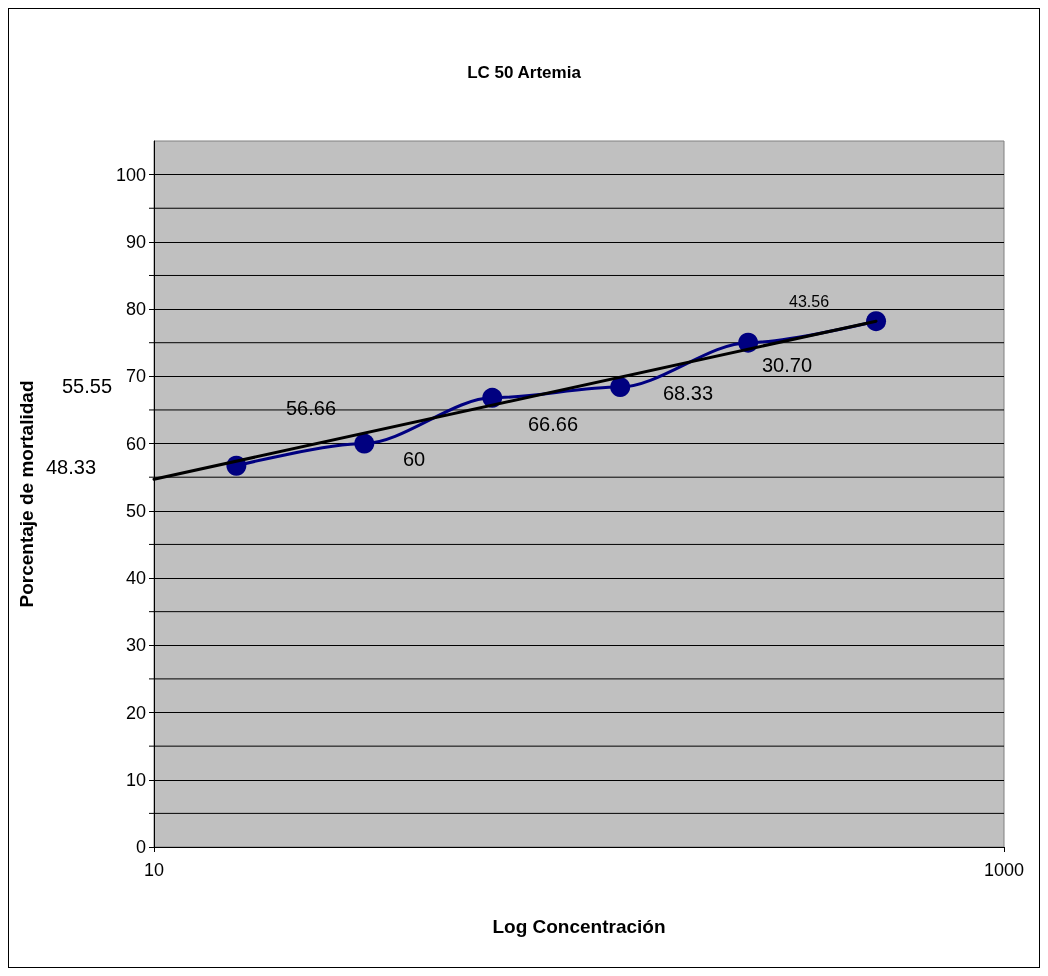 The width and height of the screenshot is (1048, 976). What do you see at coordinates (135, 712) in the screenshot?
I see `y-tick-label: 20` at bounding box center [135, 712].